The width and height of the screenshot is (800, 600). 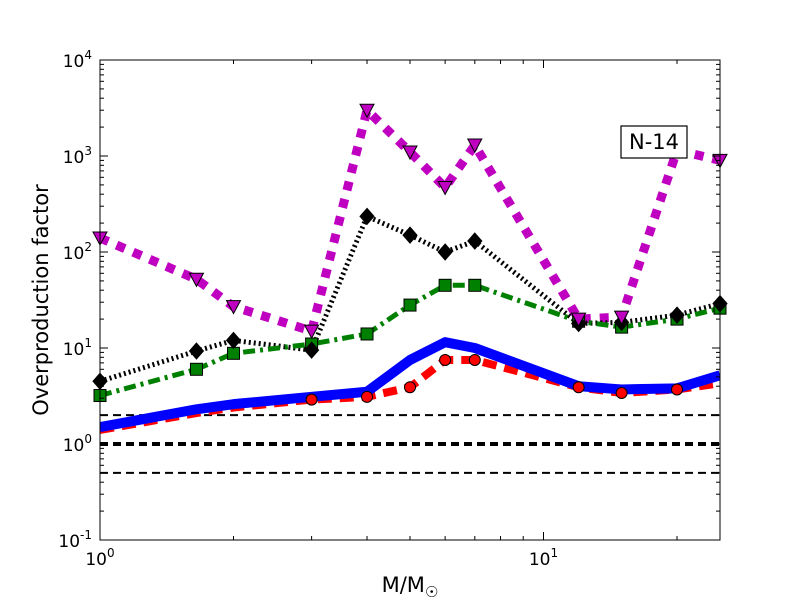 What do you see at coordinates (77, 156) in the screenshot?
I see `y-tick-label-4: 10³` at bounding box center [77, 156].